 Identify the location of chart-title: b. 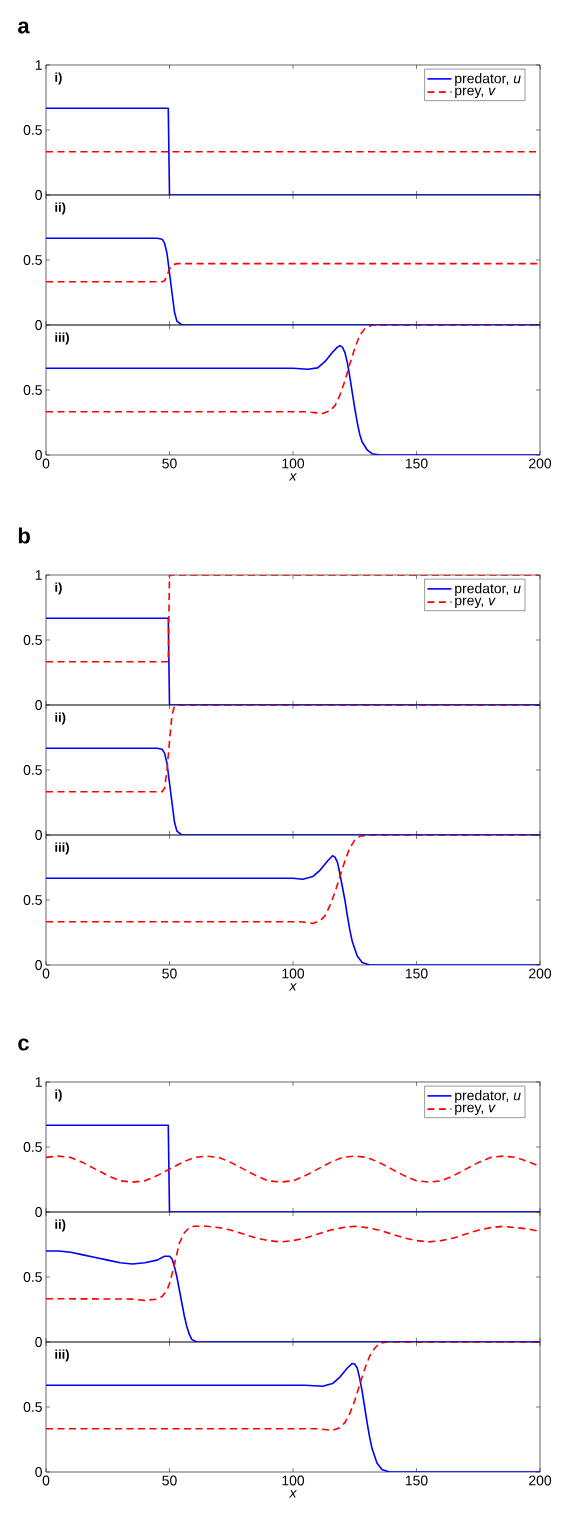
(24, 535).